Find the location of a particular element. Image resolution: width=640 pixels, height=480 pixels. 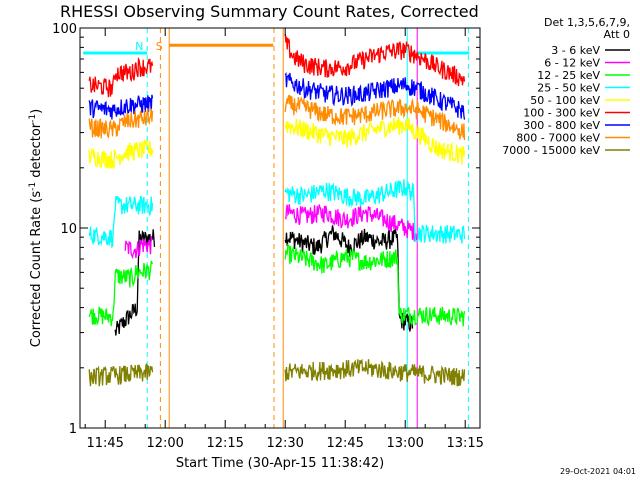

legend-label-0: 3 - 6 keV is located at coordinates (575, 50).